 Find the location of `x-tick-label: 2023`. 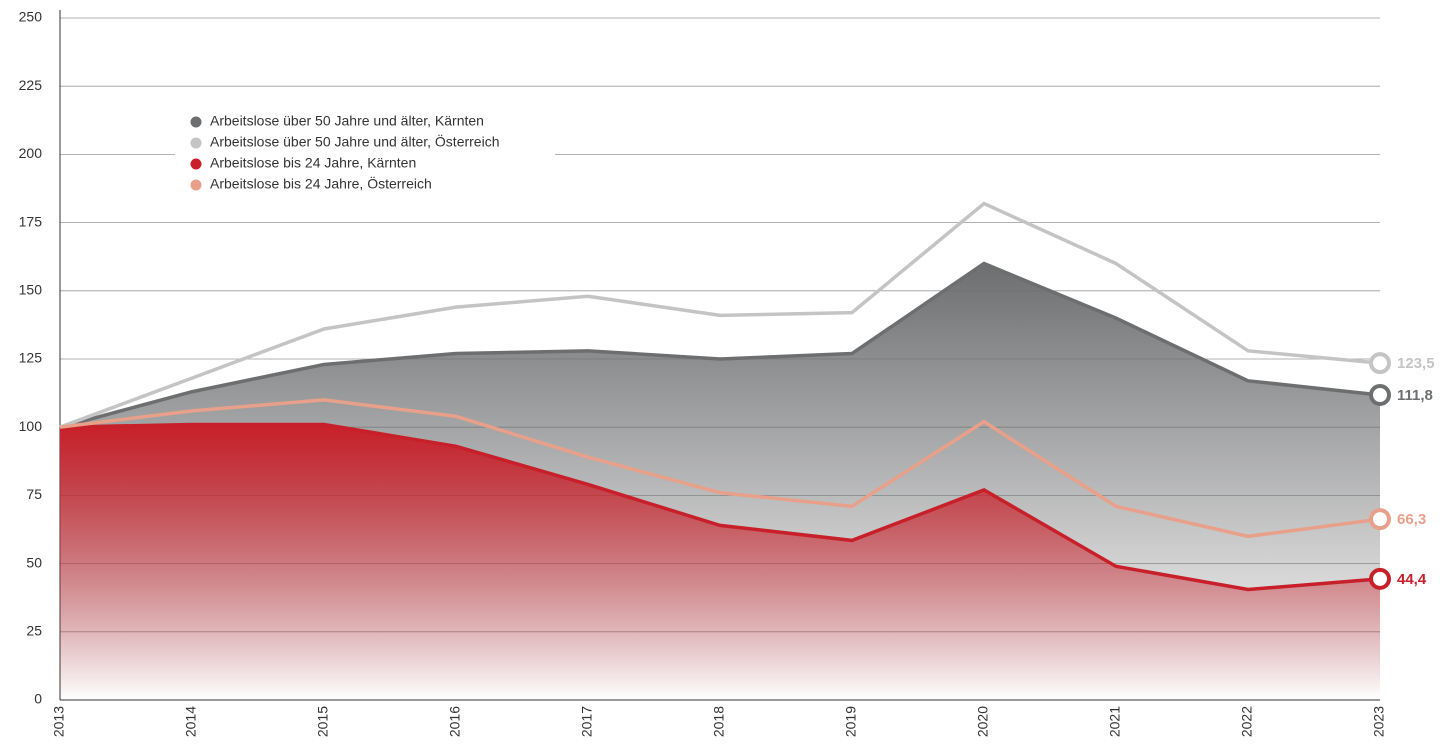

x-tick-label: 2023 is located at coordinates (1379, 721).